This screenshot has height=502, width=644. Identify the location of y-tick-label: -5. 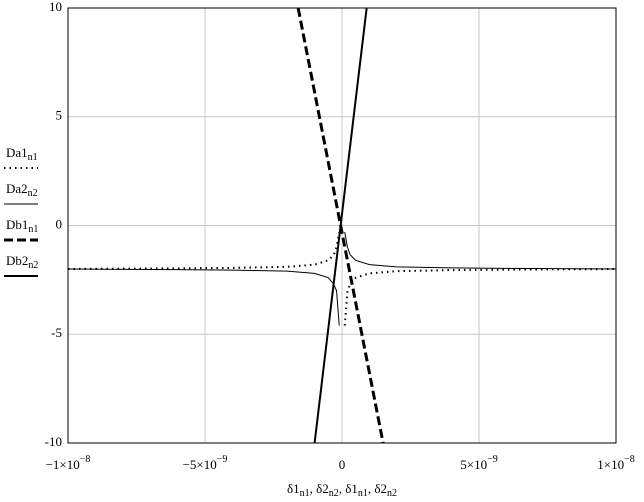
(56, 332).